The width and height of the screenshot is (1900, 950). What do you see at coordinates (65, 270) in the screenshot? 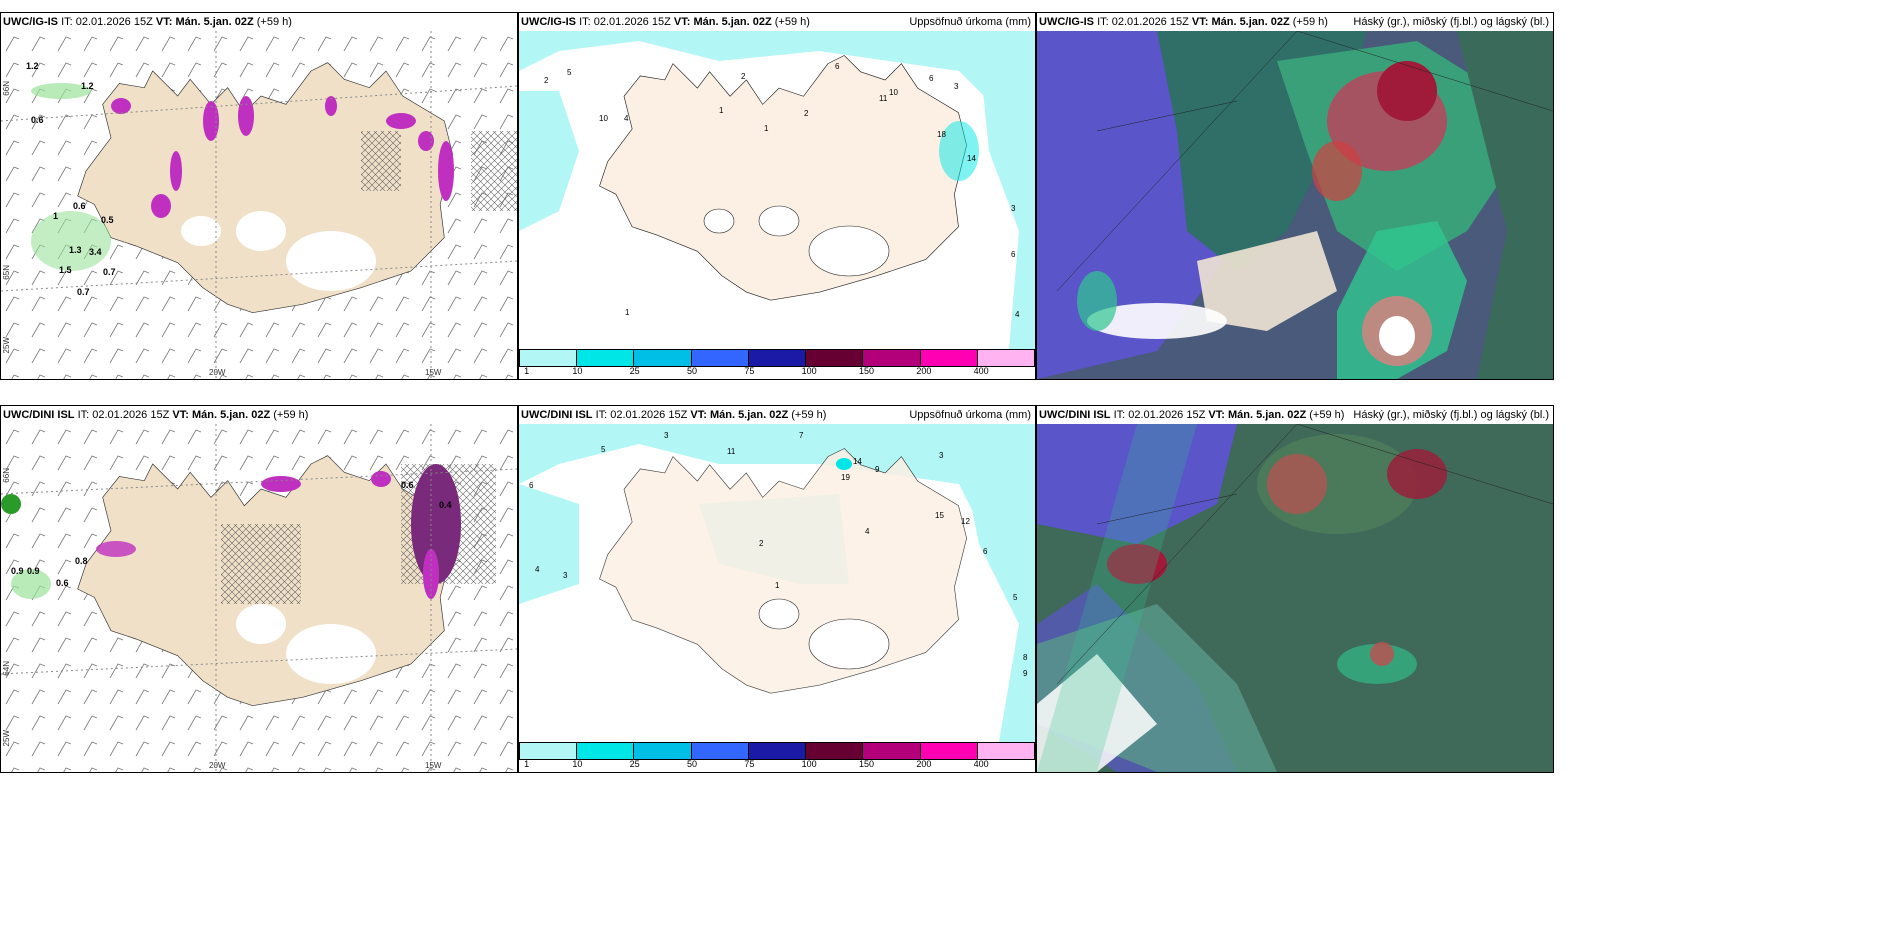
I see `value-label: 1.5` at bounding box center [65, 270].